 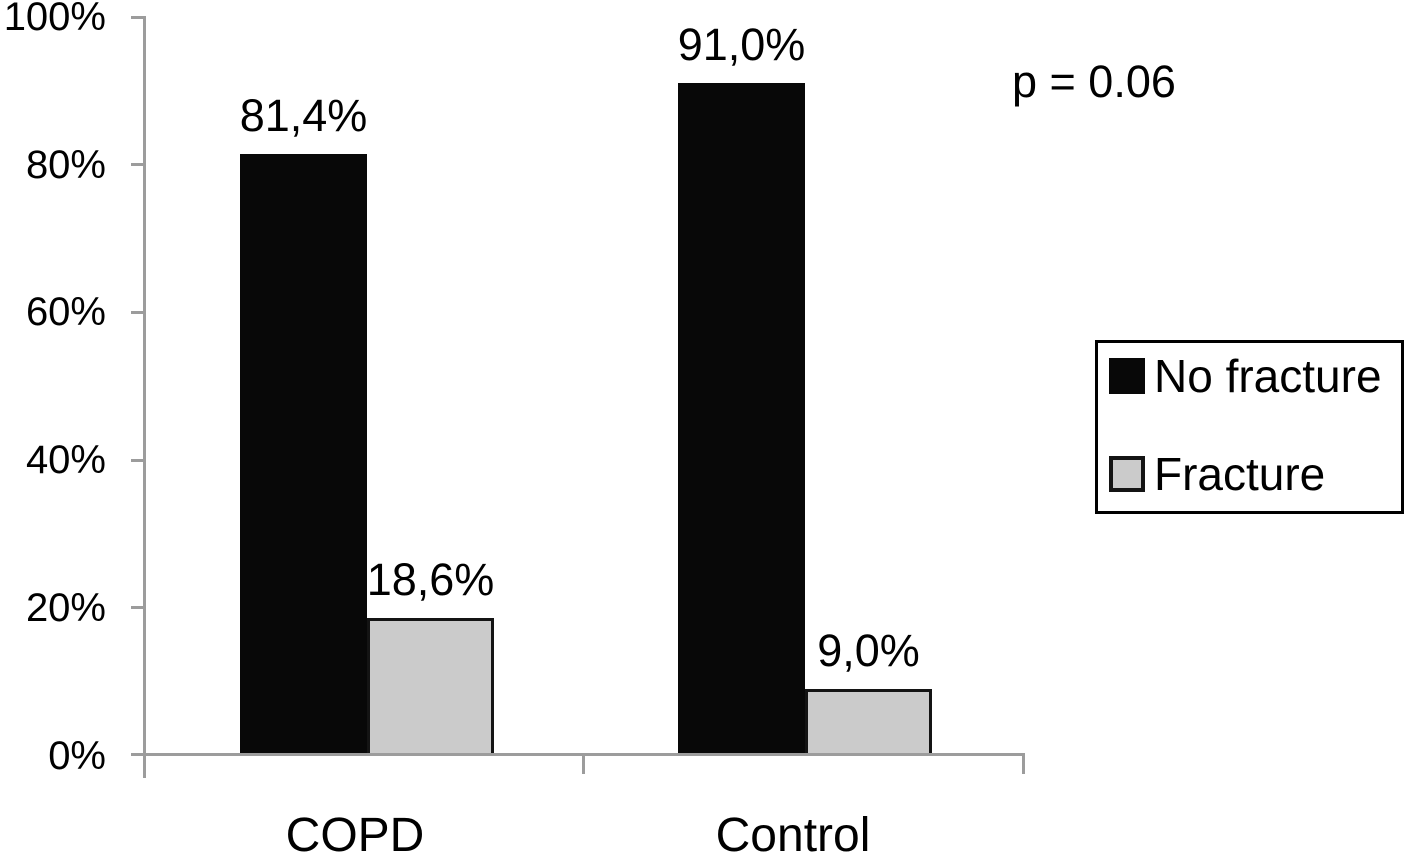 What do you see at coordinates (65, 607) in the screenshot?
I see `y-tick-label: 20%` at bounding box center [65, 607].